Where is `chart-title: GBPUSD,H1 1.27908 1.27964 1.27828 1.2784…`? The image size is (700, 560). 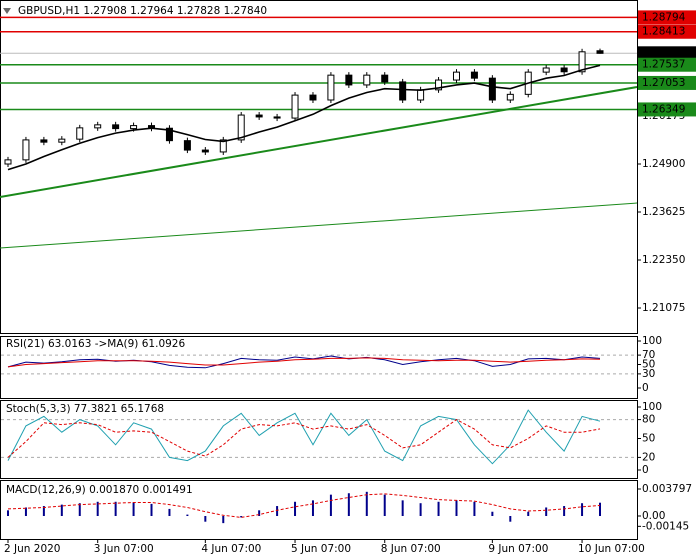
chart-title: GBPUSD,H1 1.27908 1.27964 1.27828 1.2784… is located at coordinates (142, 11).